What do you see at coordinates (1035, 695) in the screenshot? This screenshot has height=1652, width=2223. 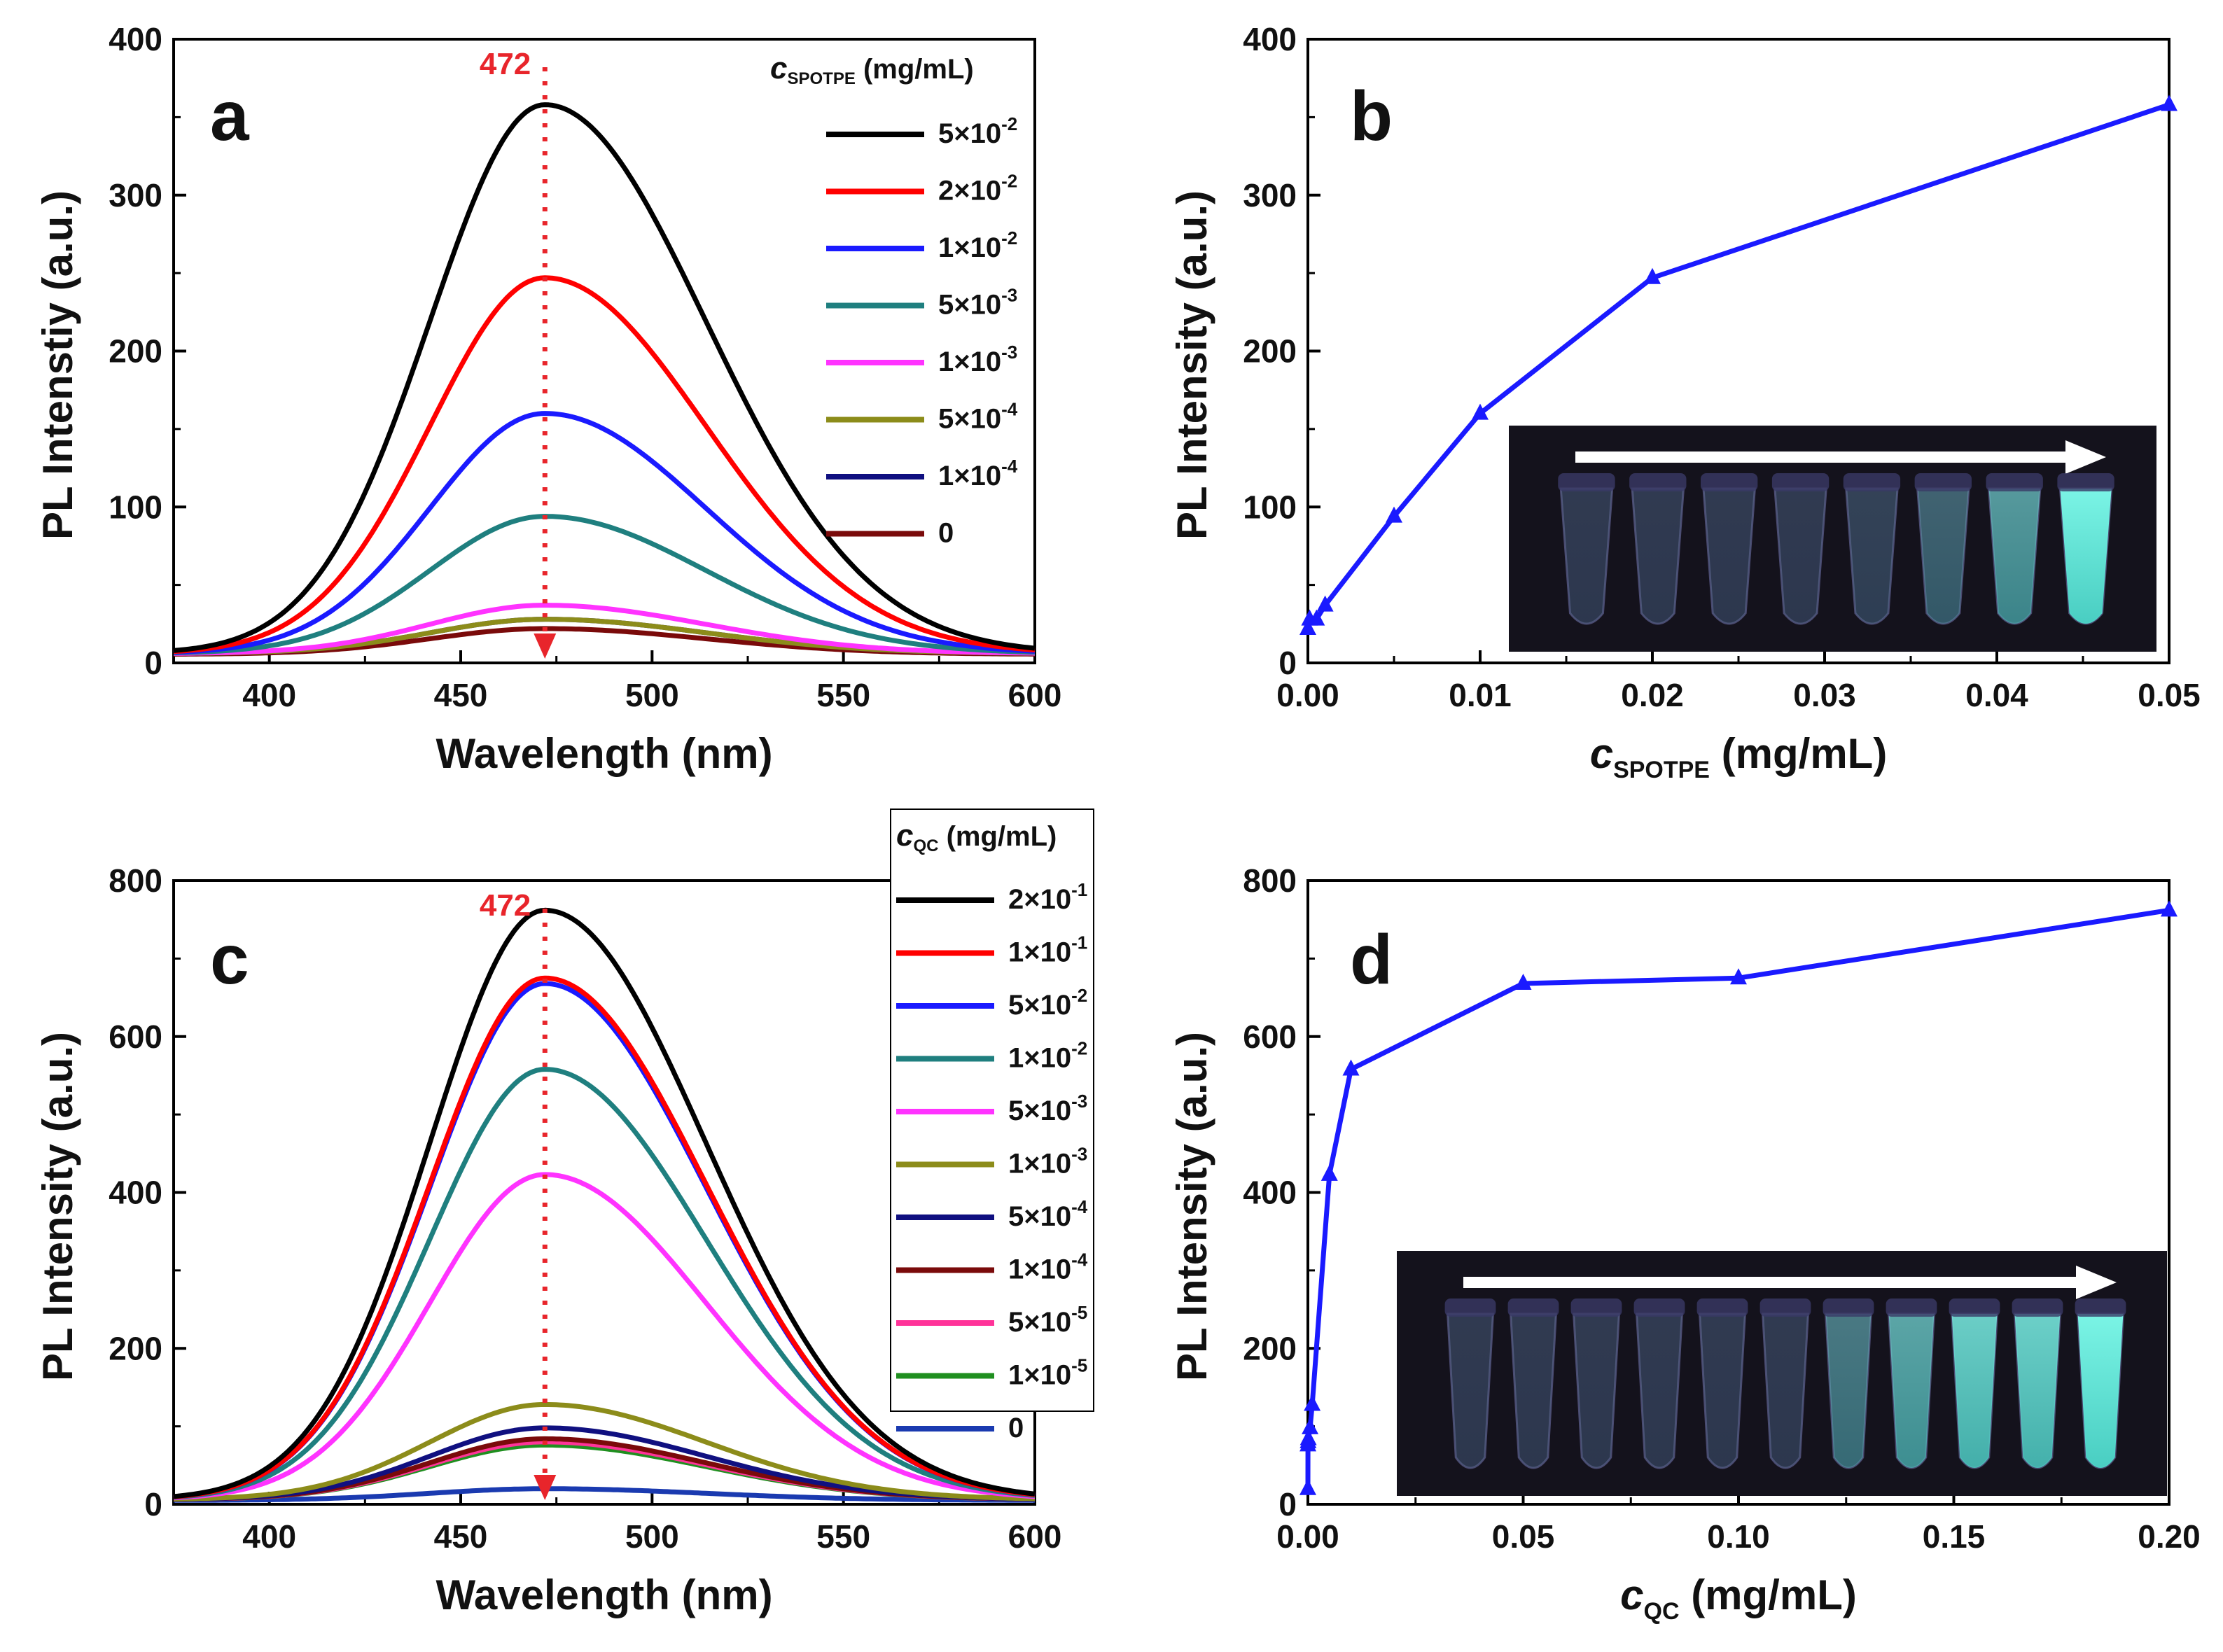 I see `x-tick-label-a: 600` at bounding box center [1035, 695].